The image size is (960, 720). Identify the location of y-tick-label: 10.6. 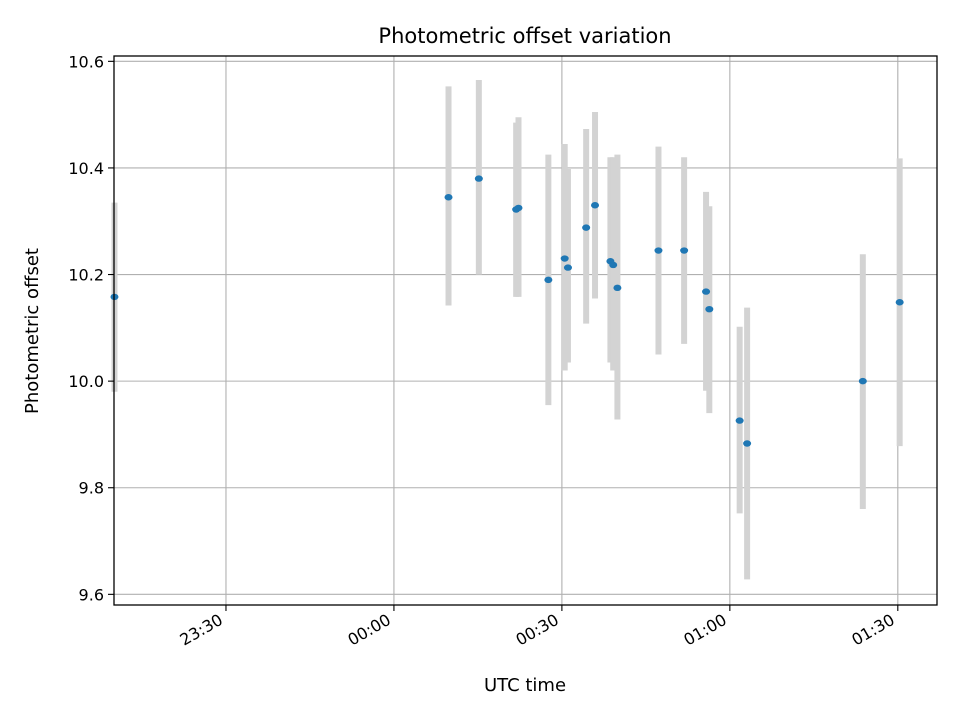
(86, 61).